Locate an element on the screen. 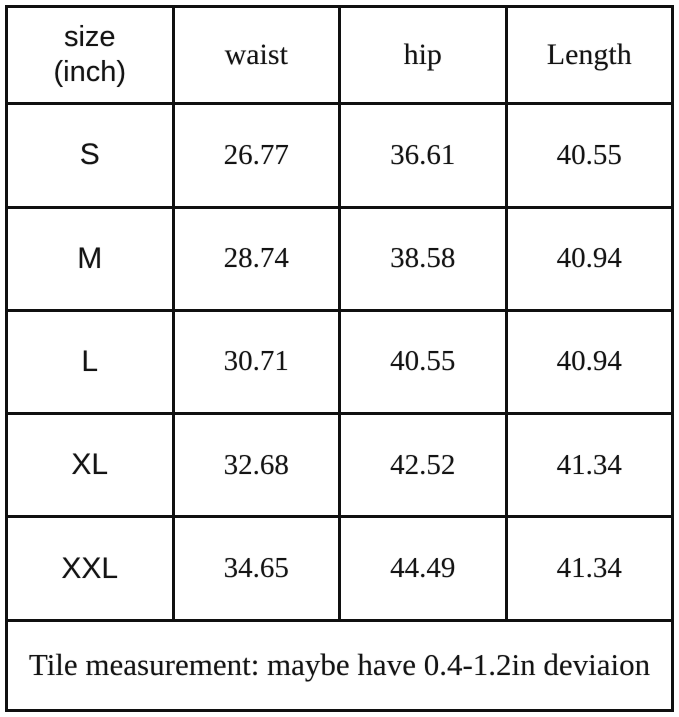  hip-value: 42.52 is located at coordinates (423, 465).